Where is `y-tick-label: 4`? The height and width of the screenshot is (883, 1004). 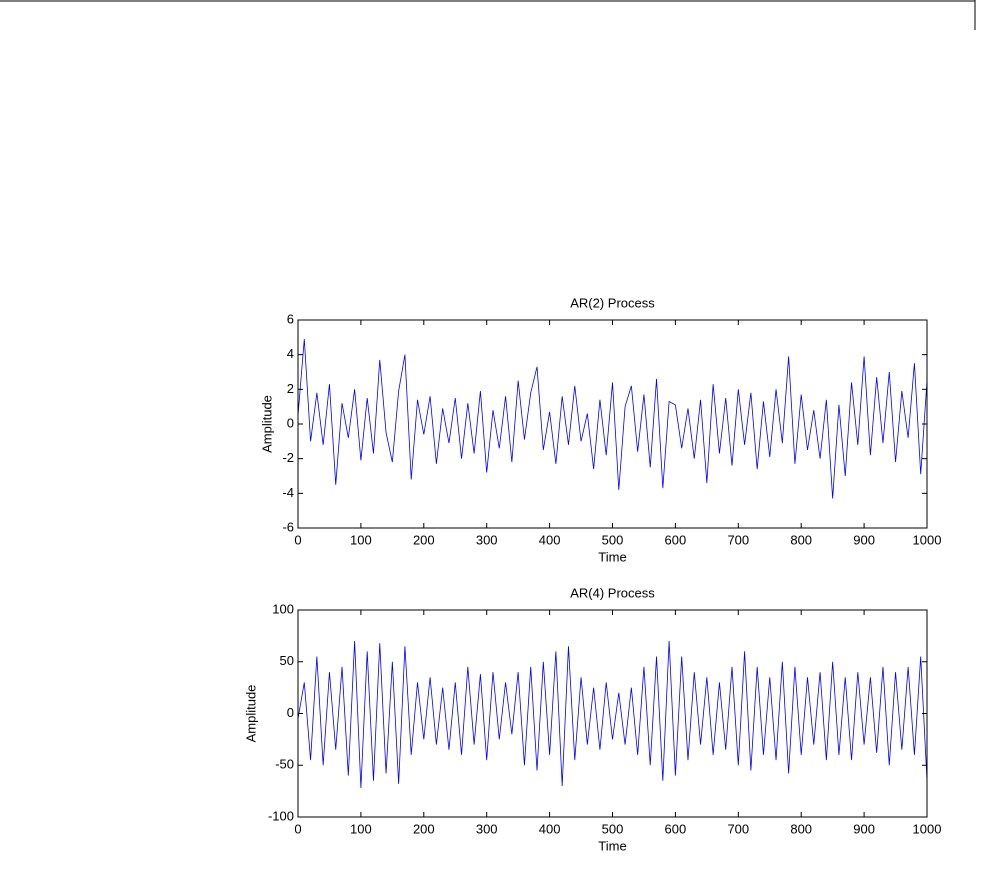
y-tick-label: 4 is located at coordinates (290, 353).